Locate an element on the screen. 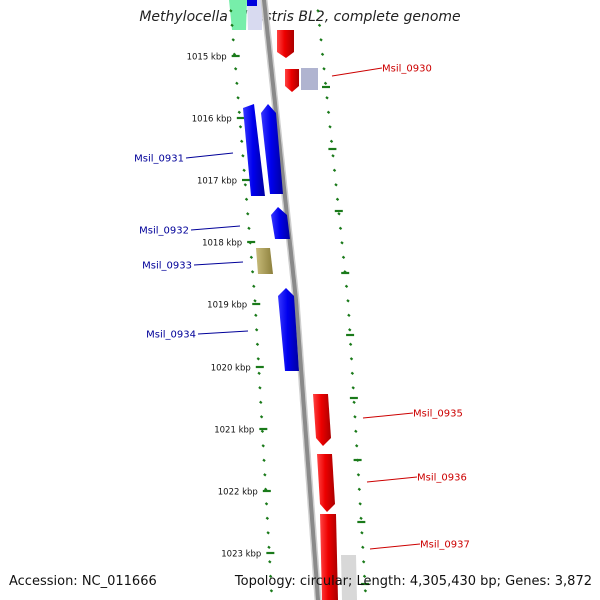  gene-label-msil_0933: Msil_0933 is located at coordinates (167, 266).